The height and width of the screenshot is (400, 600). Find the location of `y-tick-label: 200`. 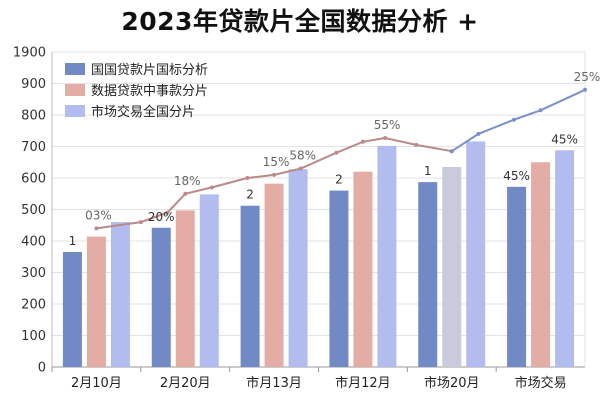

y-tick-label: 200 is located at coordinates (33, 305).